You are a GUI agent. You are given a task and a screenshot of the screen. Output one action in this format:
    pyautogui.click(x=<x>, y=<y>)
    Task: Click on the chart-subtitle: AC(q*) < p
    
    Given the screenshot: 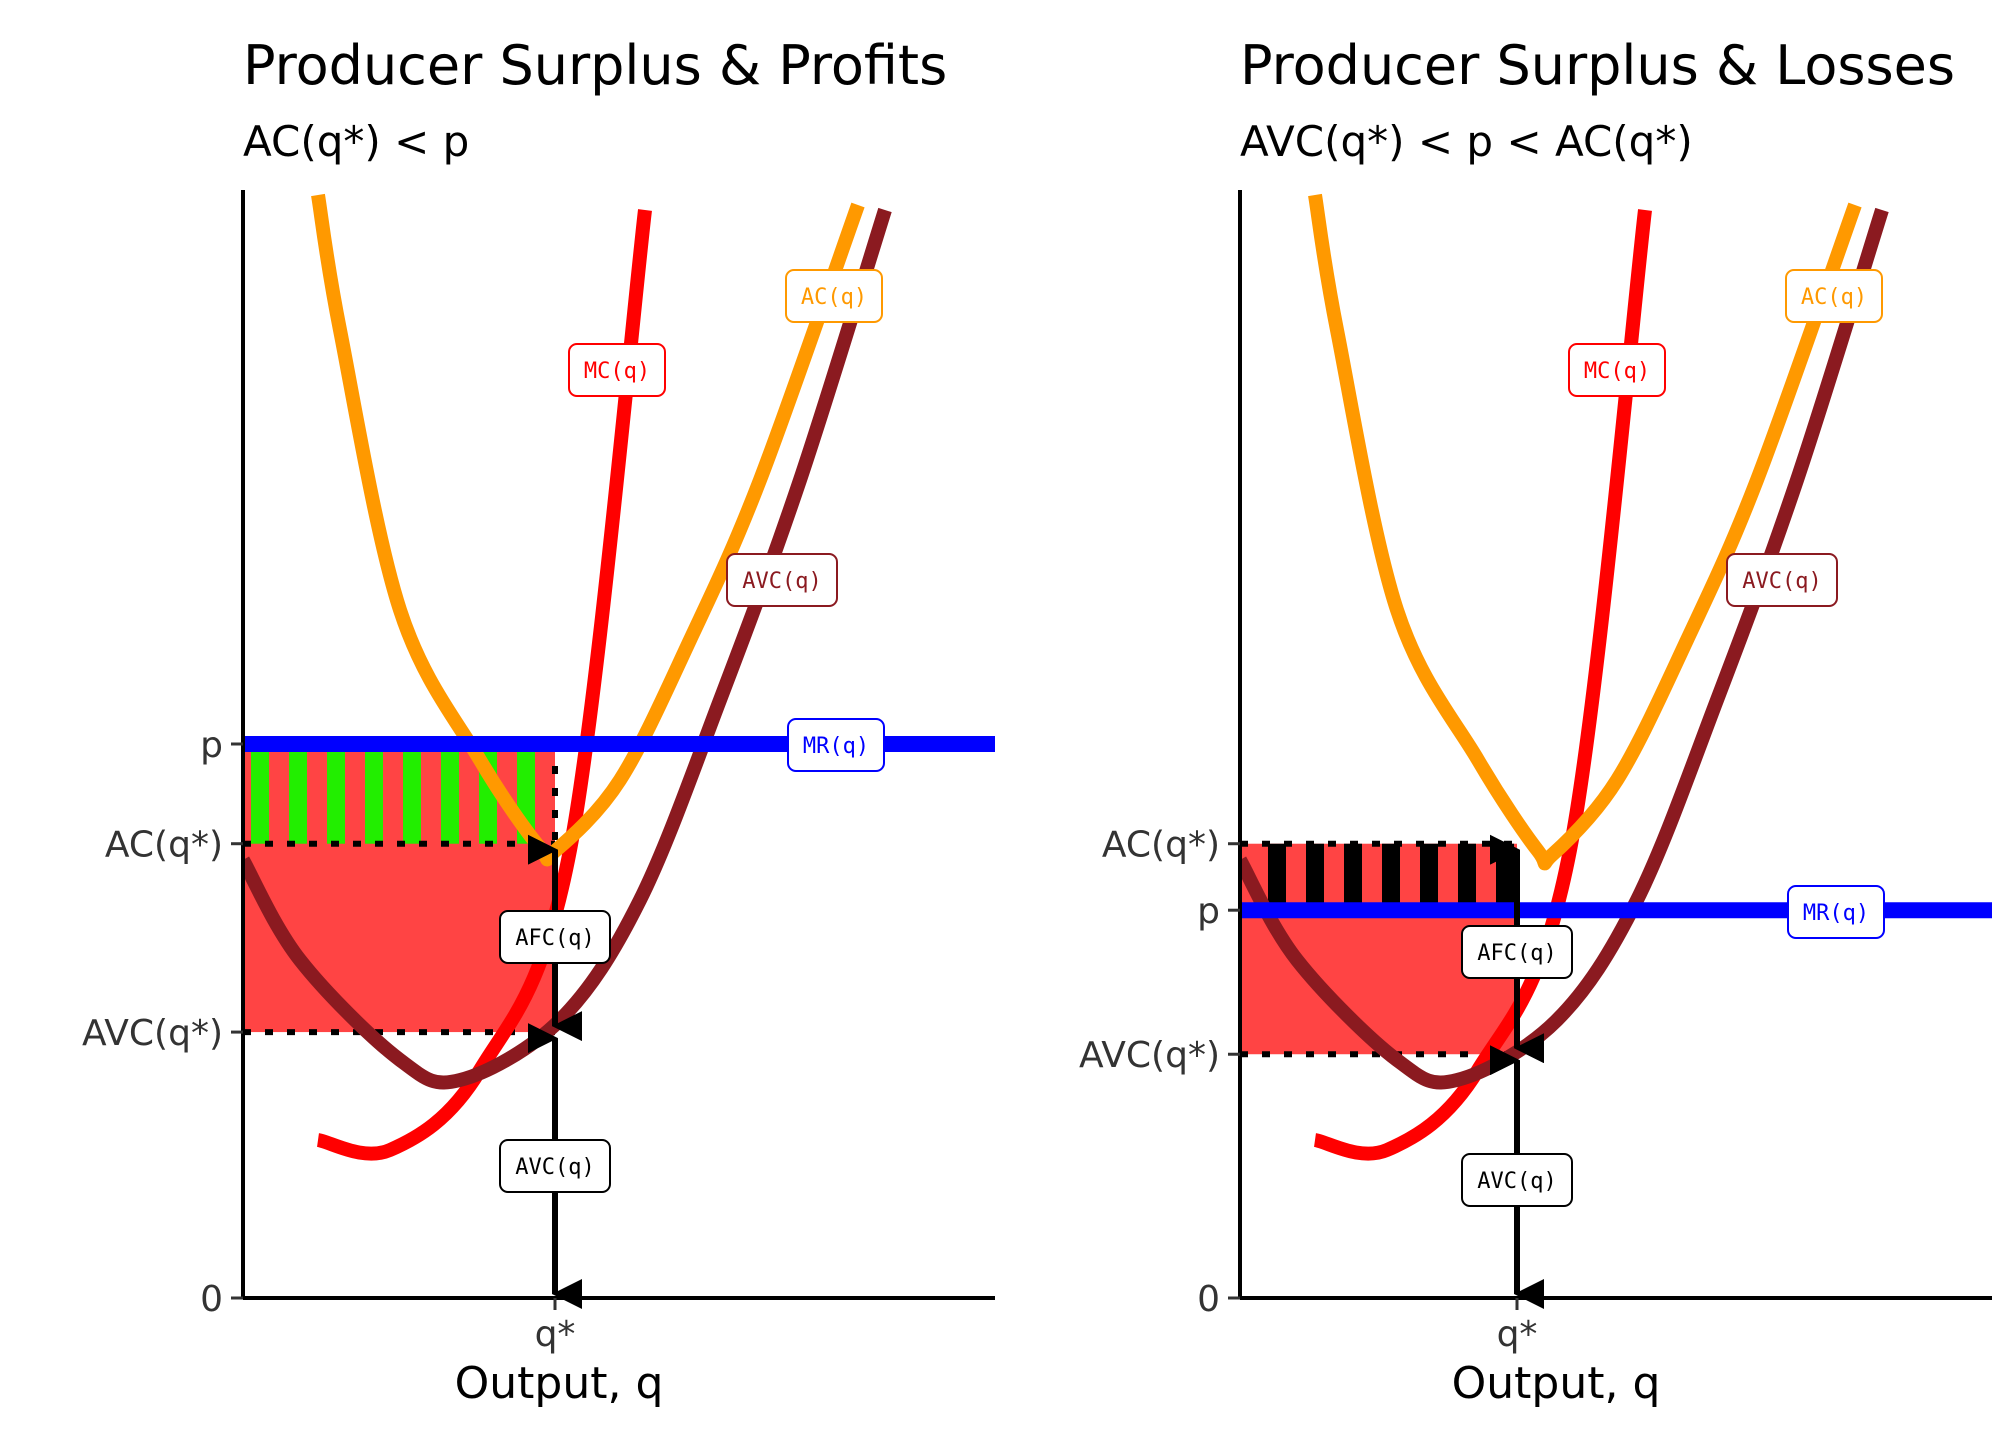 What is the action you would take?
    pyautogui.click(x=356, y=141)
    